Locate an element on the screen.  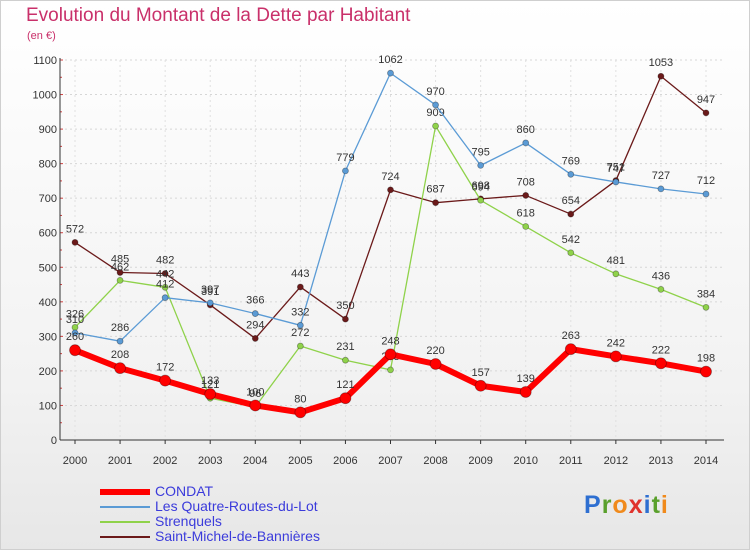
x-tick-label: 2005 is located at coordinates (300, 461).